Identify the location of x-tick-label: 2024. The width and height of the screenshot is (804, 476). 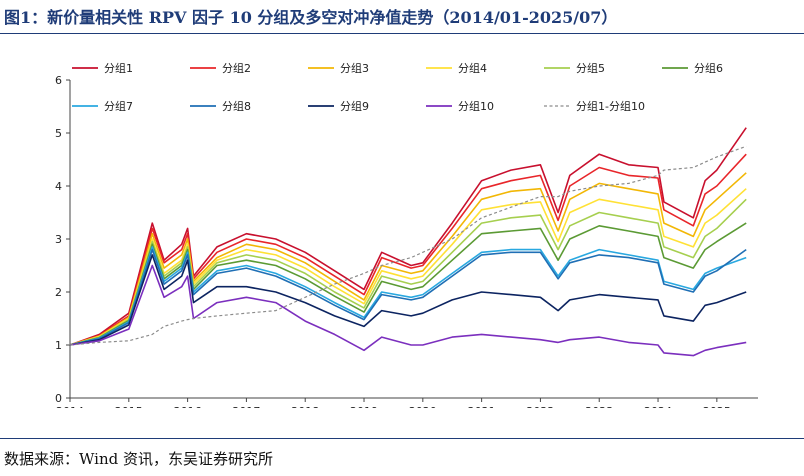
(658, 406).